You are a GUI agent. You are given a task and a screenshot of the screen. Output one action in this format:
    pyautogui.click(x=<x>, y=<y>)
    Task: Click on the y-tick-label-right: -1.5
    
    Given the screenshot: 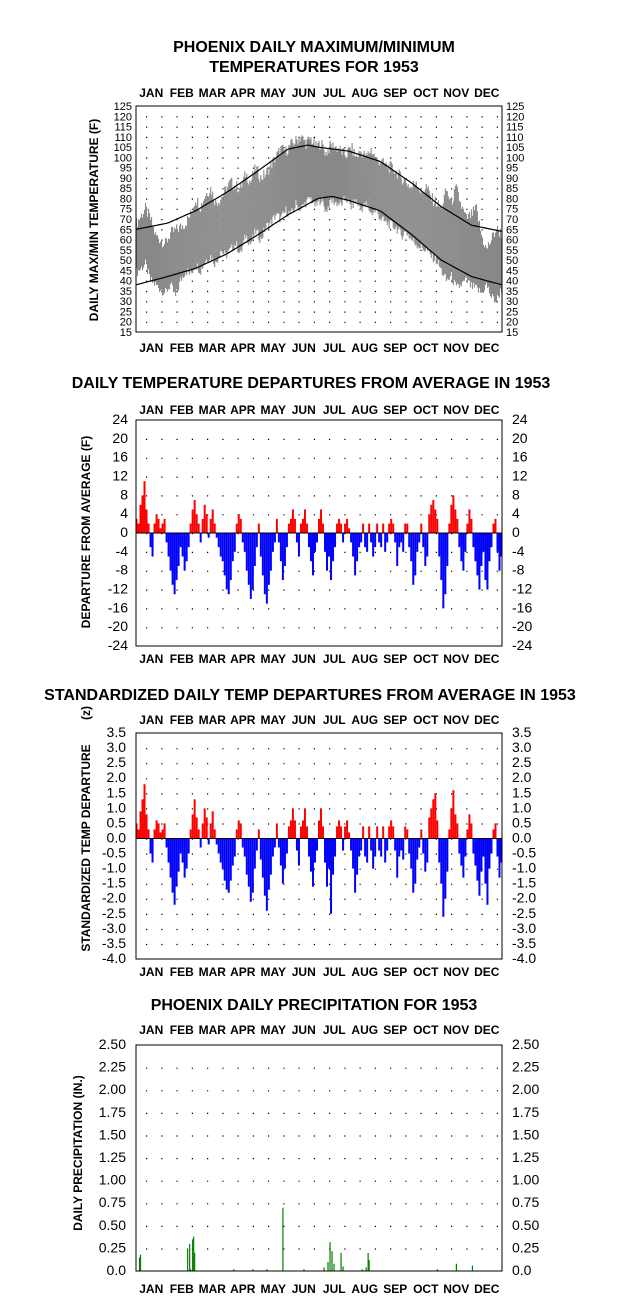 What is the action you would take?
    pyautogui.click(x=524, y=883)
    